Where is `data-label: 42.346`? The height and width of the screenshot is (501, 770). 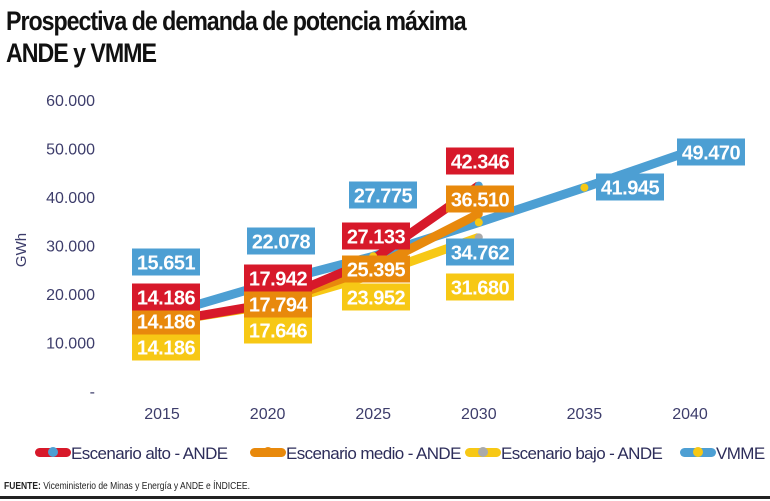 data-label: 42.346 is located at coordinates (480, 163).